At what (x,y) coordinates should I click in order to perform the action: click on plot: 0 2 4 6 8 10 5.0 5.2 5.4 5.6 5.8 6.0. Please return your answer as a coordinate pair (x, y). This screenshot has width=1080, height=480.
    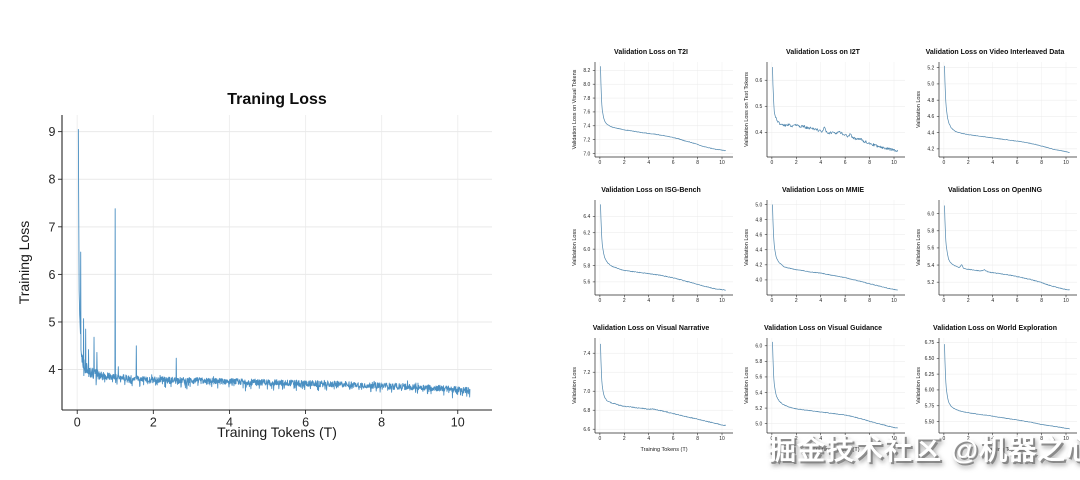
    Looking at the image, I should click on (830, 390).